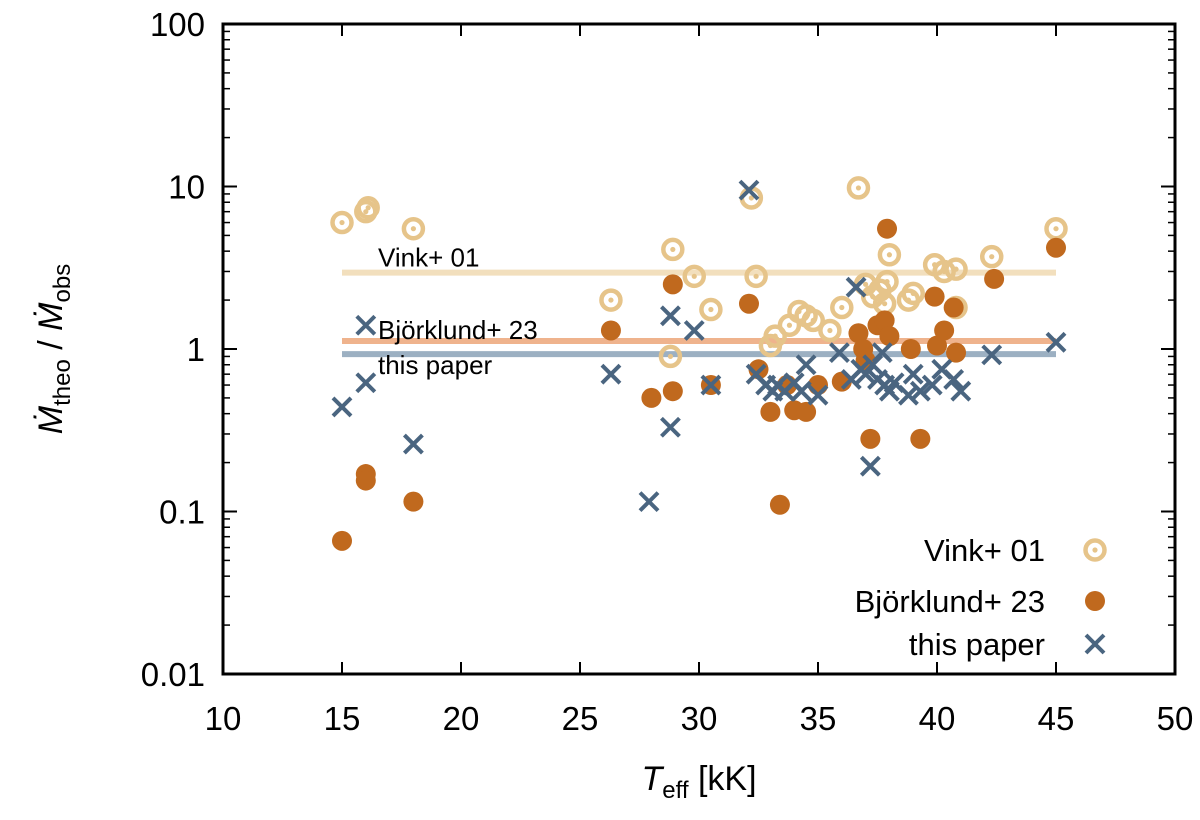  I want to click on y-tick-label: 10, so click(186, 187).